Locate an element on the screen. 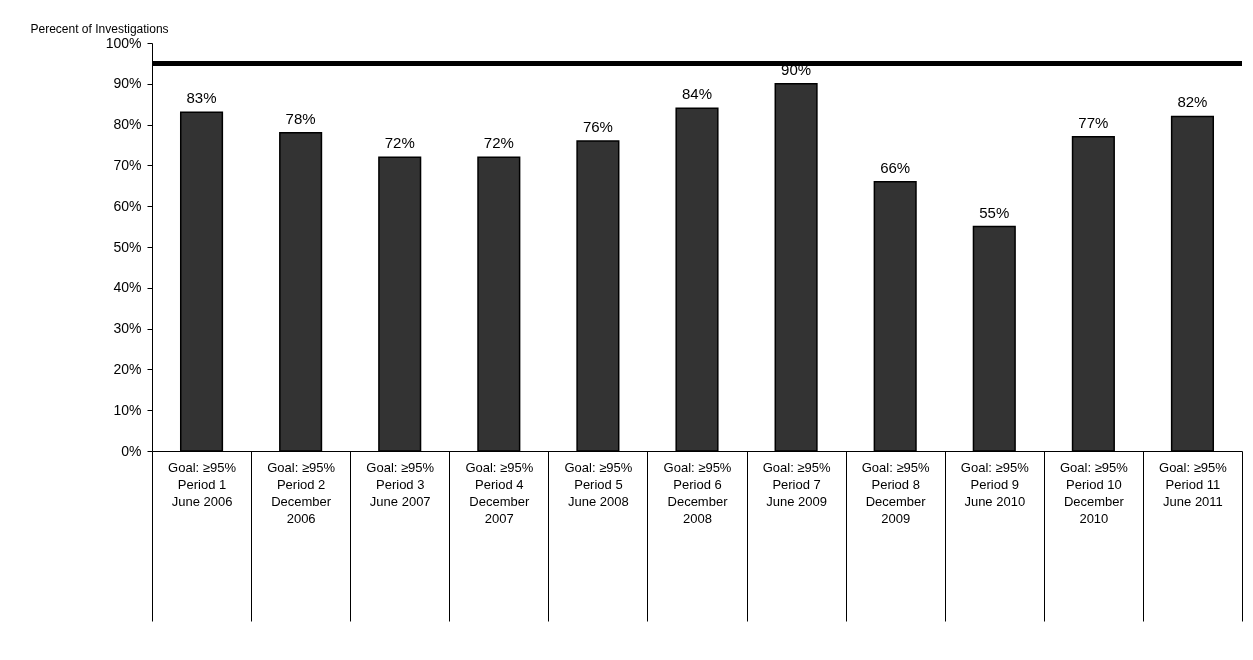  x-tick-label: Goal: ≥95% Period 3 June 2007 is located at coordinates (400, 484).